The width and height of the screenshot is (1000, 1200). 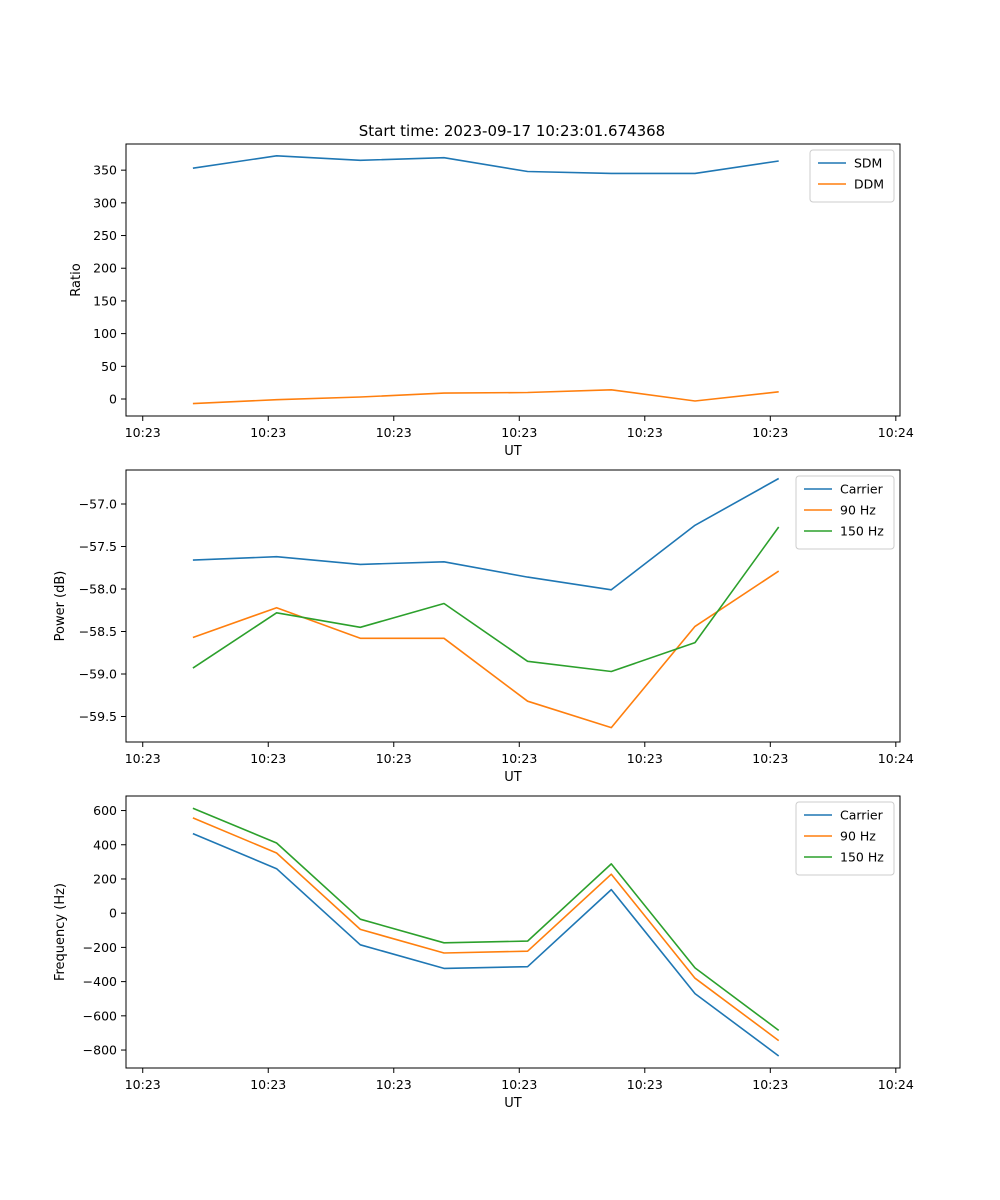 I want to click on legend-entry: SDM, so click(x=868, y=163).